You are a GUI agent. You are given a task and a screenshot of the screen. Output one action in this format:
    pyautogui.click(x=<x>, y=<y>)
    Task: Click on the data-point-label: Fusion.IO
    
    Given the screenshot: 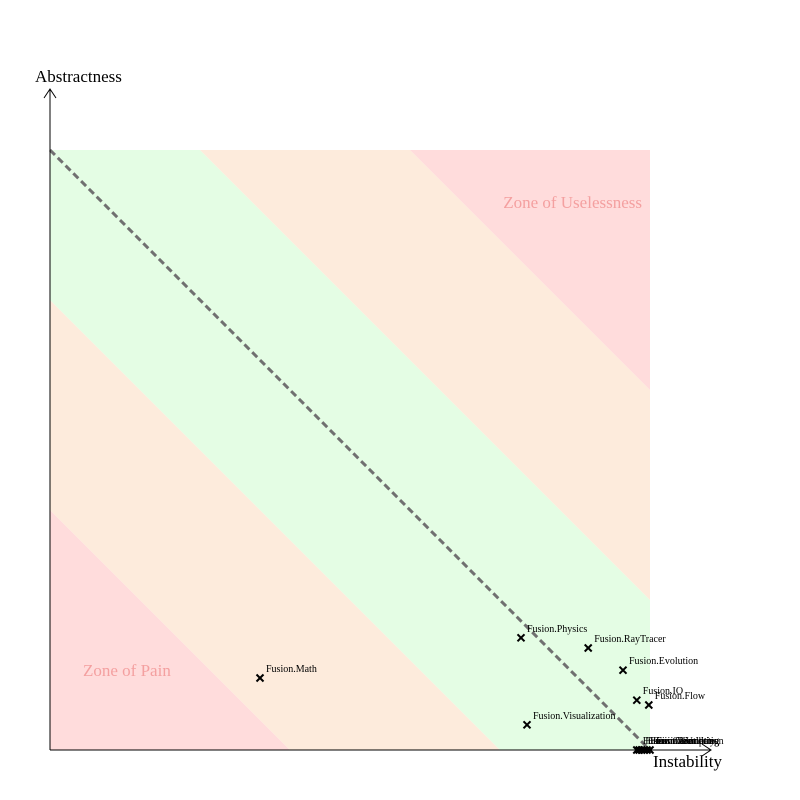 What is the action you would take?
    pyautogui.click(x=663, y=691)
    